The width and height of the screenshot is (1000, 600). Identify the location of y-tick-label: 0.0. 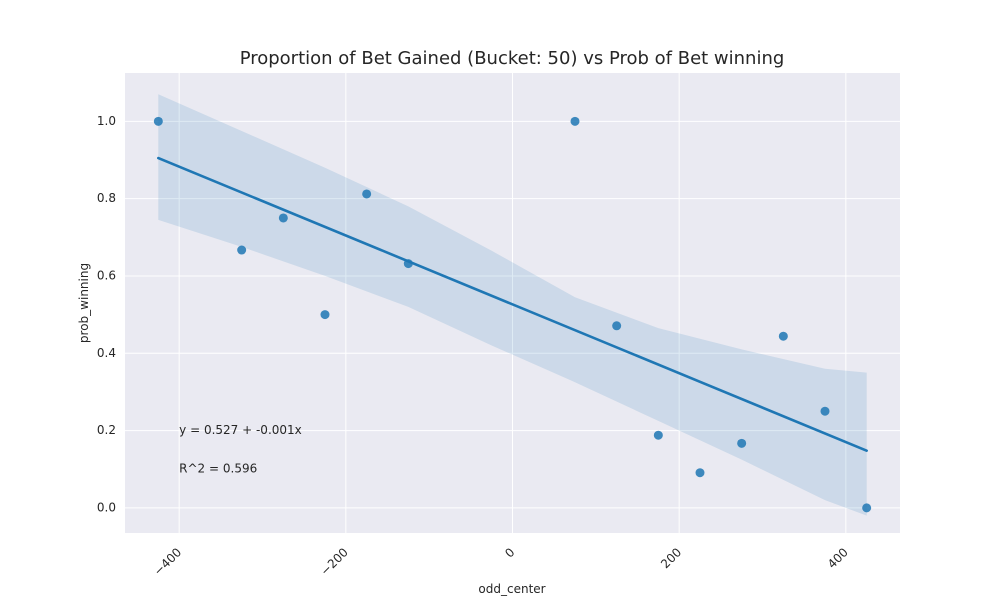
(106, 507).